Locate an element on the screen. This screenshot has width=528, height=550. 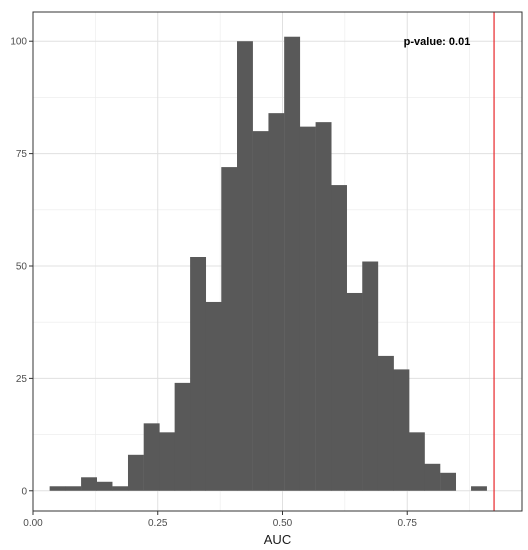
x-tick-label: 0.25 is located at coordinates (158, 523).